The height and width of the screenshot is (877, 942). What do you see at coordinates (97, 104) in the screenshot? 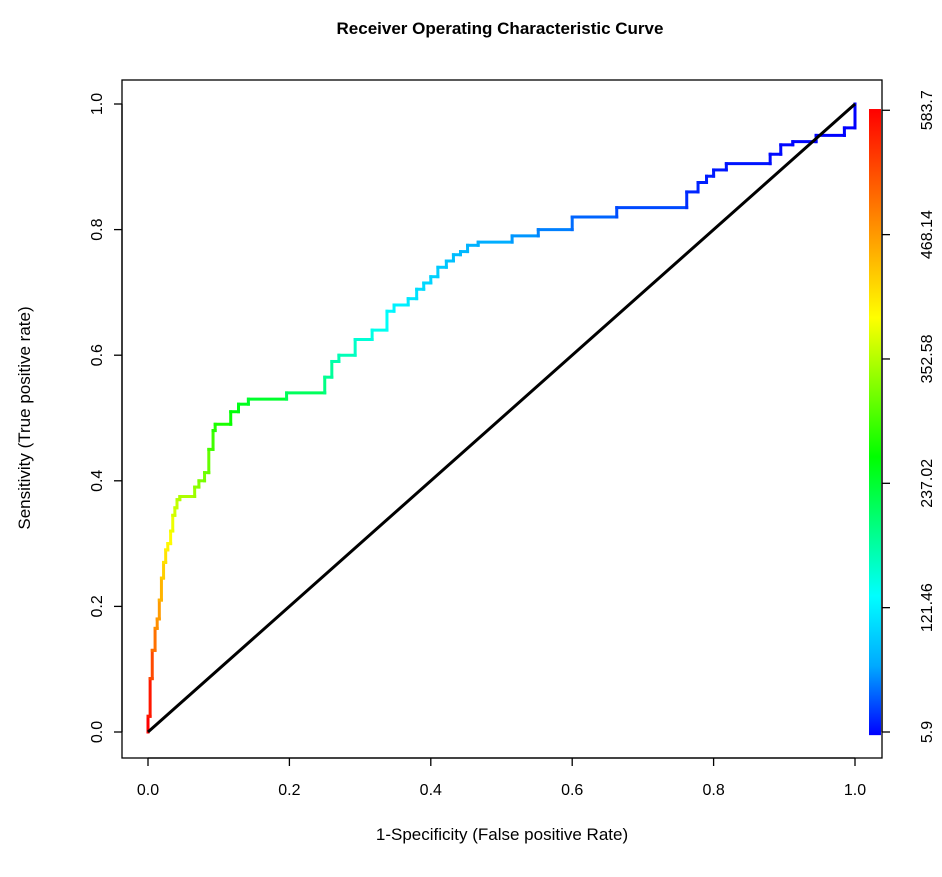
I see `y-tick-label: 1.0` at bounding box center [97, 104].